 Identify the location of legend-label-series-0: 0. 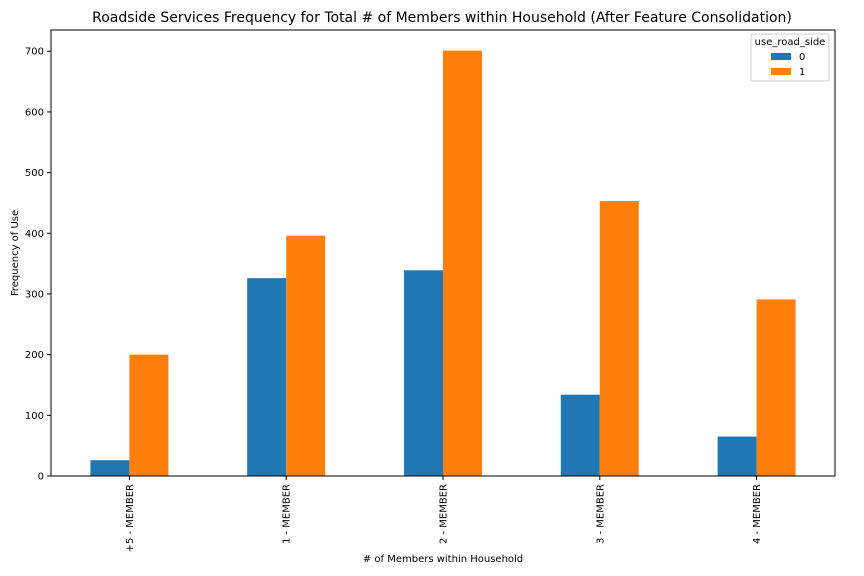
(802, 57).